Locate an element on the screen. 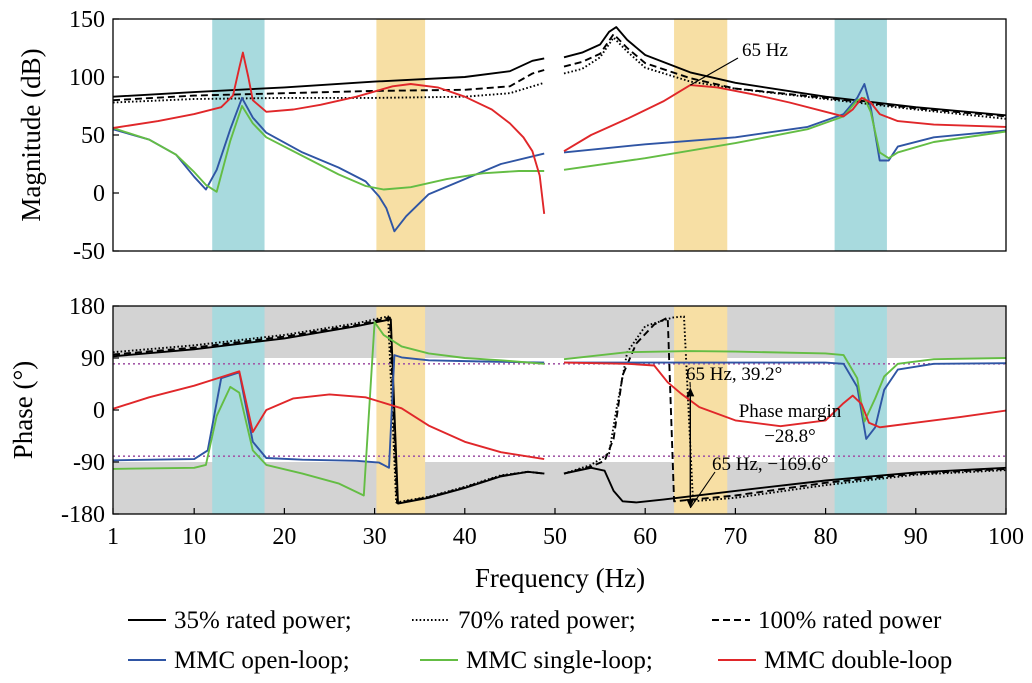 Image resolution: width=1032 pixels, height=683 pixels. legend-label: 70% rated power; is located at coordinates (547, 620).